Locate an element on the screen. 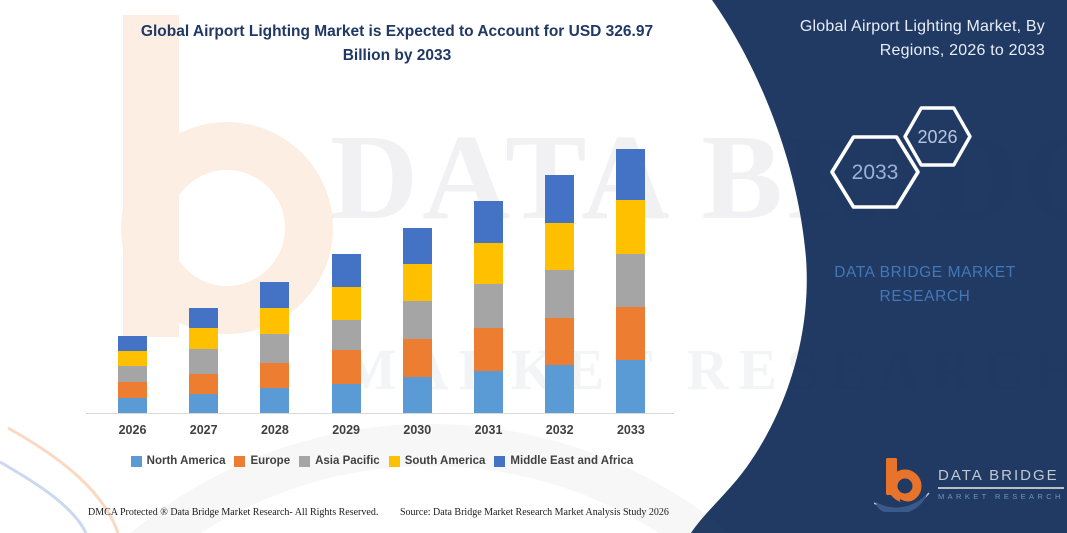  x-axis-label: 2033 is located at coordinates (630, 430).